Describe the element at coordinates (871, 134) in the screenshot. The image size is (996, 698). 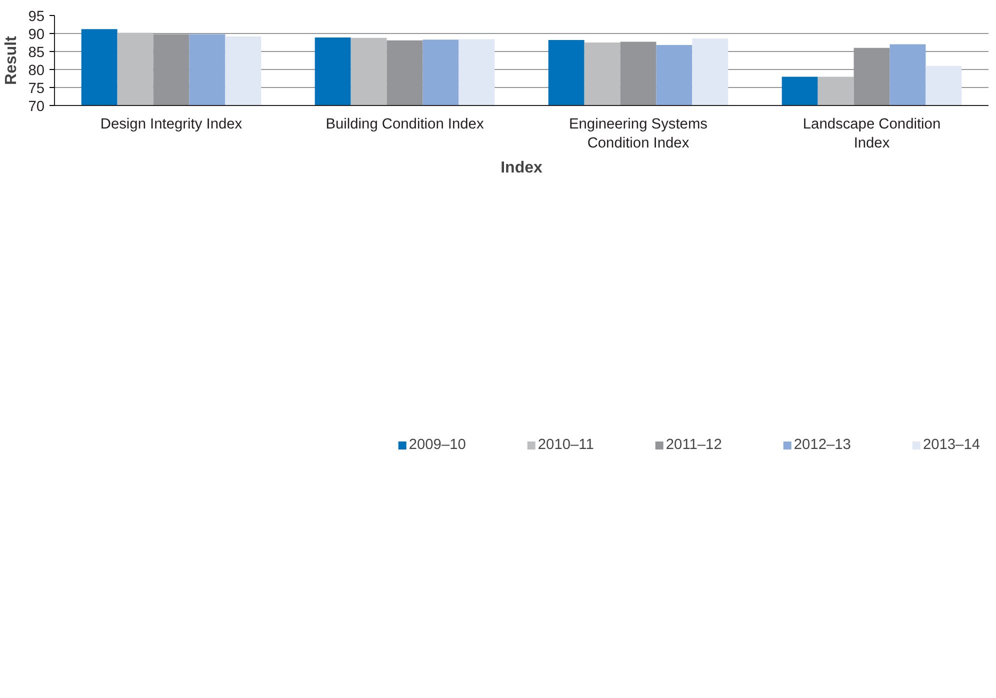
I see `x-tick-label: Landscape Condition Index` at that location.